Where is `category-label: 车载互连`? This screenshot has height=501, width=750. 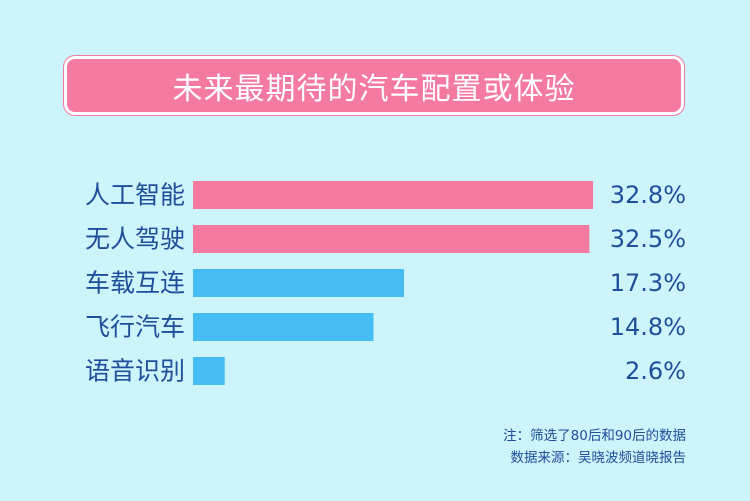
category-label: 车载互连 is located at coordinates (135, 283).